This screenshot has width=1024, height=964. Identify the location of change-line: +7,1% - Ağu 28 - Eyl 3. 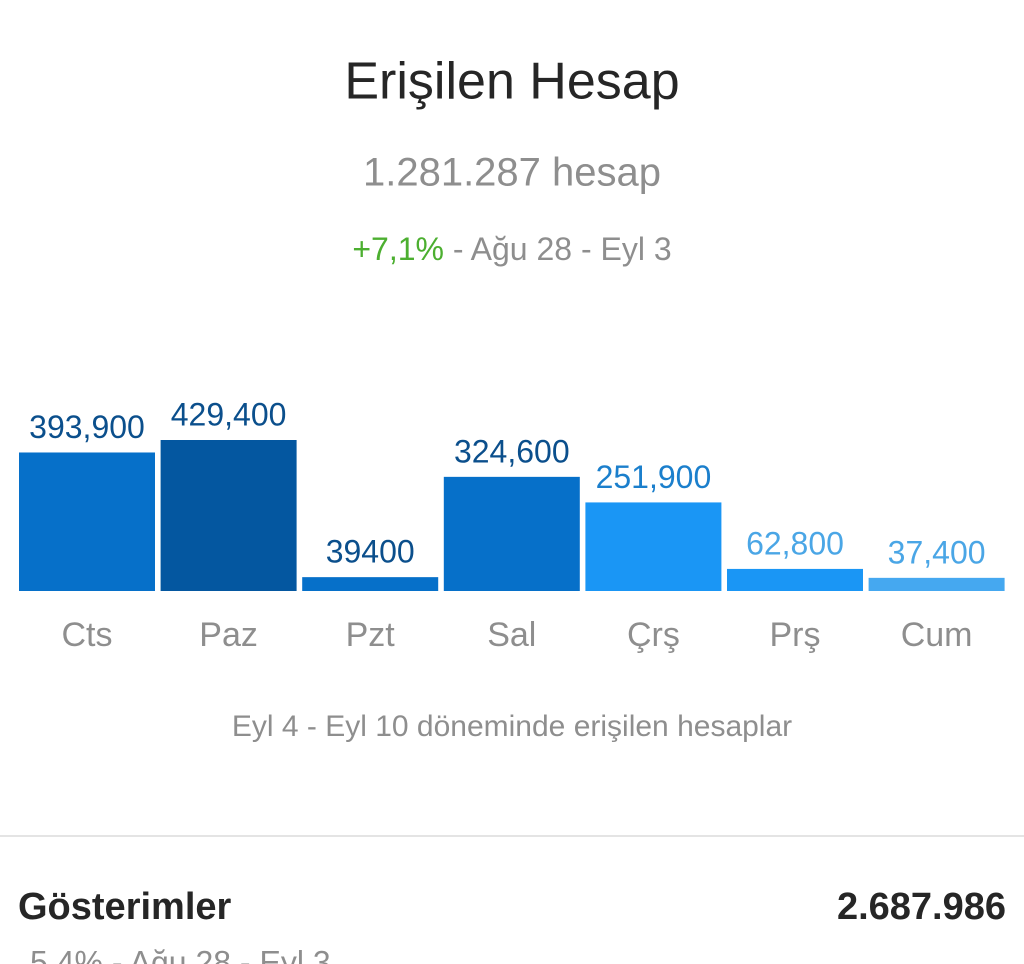
(511, 249).